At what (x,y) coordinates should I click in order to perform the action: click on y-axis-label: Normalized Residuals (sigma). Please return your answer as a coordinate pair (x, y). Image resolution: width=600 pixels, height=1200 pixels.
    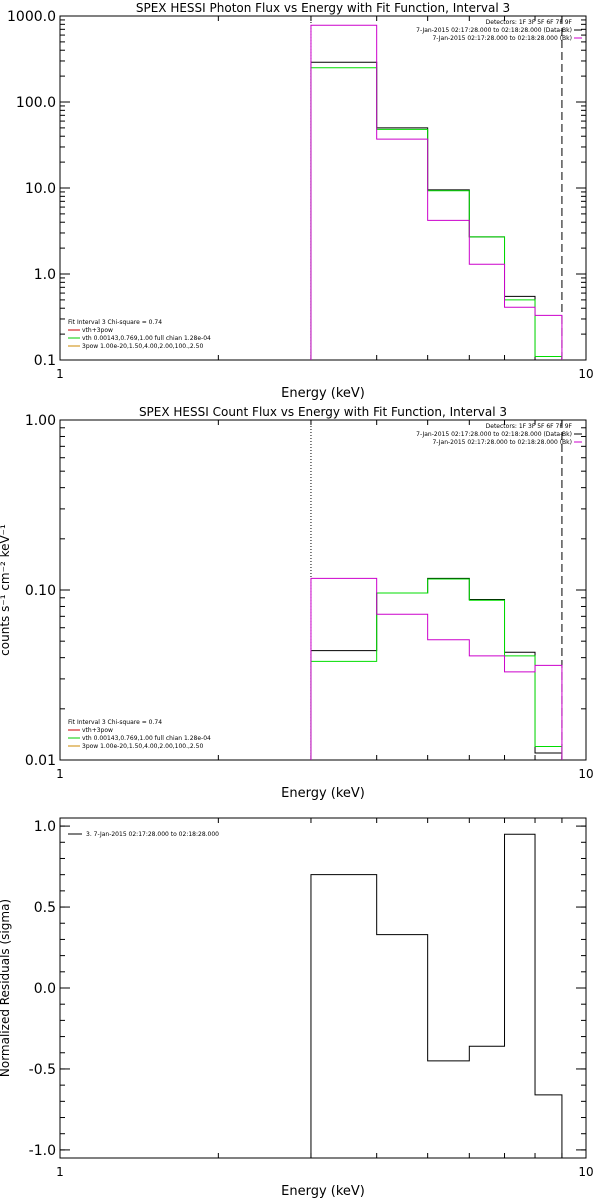
    Looking at the image, I should click on (6, 988).